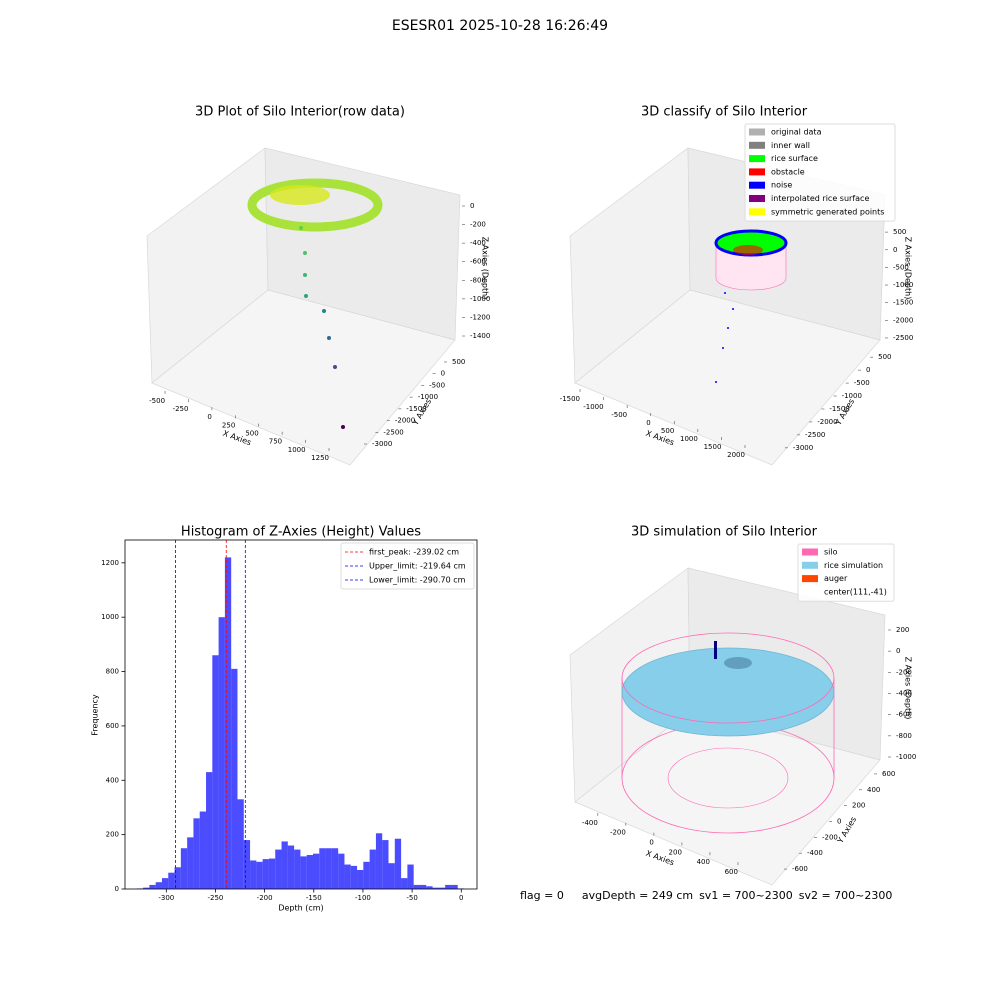  I want to click on chart-title: 3D simulation of Silo Interior, so click(724, 532).